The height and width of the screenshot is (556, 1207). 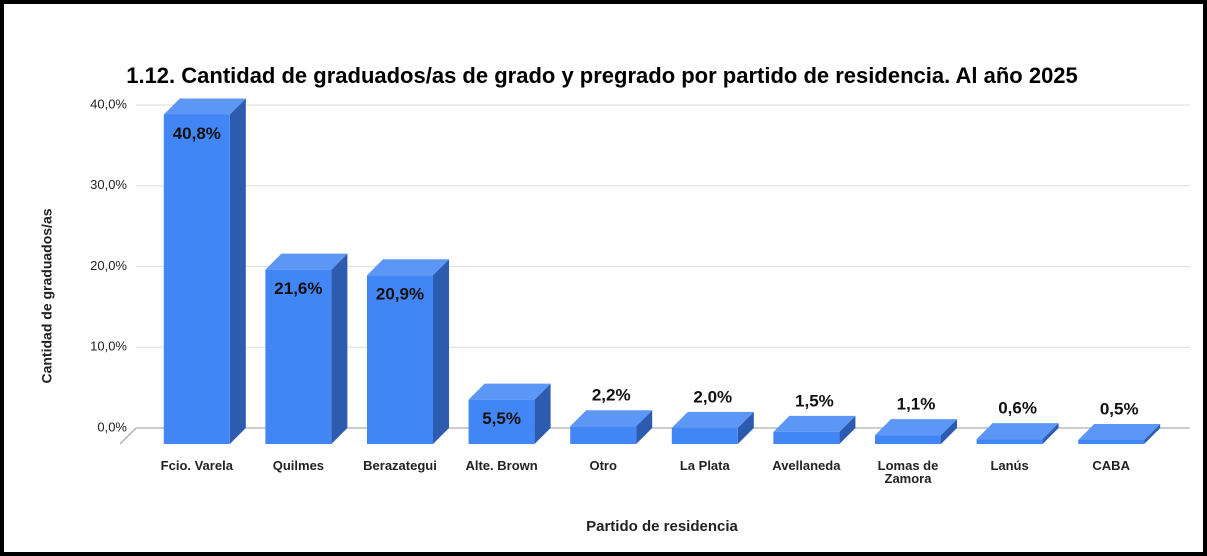 What do you see at coordinates (112, 426) in the screenshot?
I see `y-tick-label: 0,0%` at bounding box center [112, 426].